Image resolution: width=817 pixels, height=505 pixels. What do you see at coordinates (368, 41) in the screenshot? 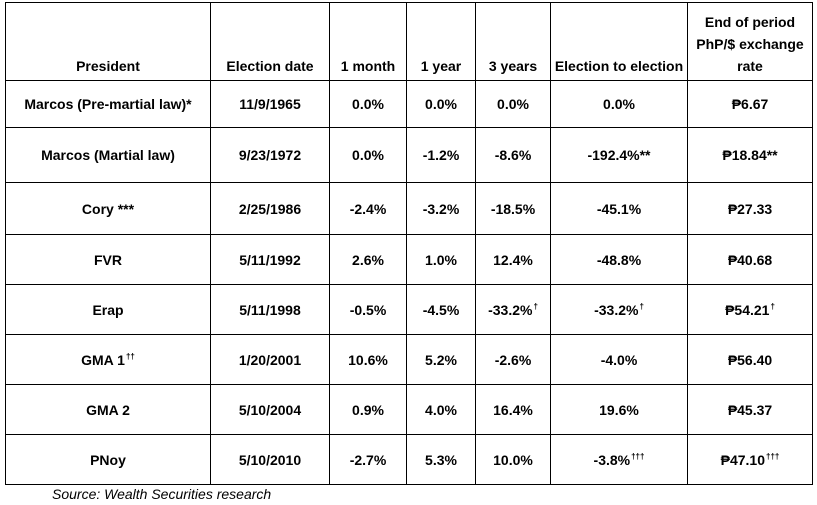
I see `header-1-month: 1 month` at bounding box center [368, 41].